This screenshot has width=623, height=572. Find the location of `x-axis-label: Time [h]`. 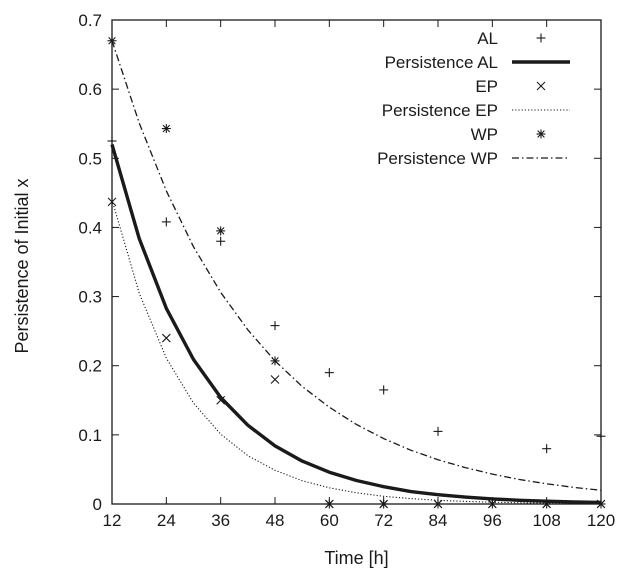

x-axis-label: Time [h] is located at coordinates (356, 558).